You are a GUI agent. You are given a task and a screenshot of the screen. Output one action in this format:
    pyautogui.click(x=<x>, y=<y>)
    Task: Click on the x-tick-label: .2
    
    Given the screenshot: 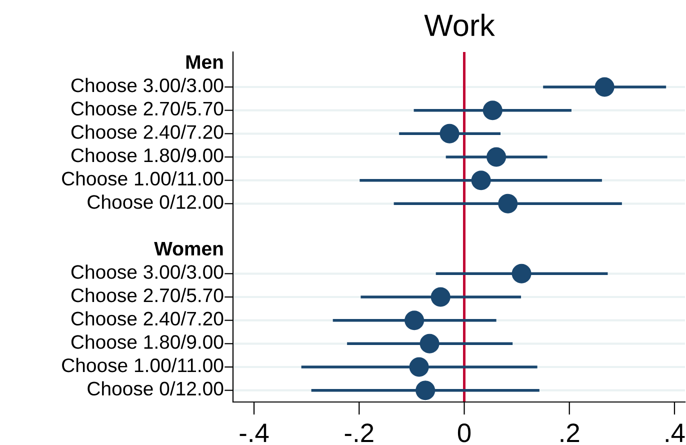 What is the action you would take?
    pyautogui.click(x=570, y=433)
    